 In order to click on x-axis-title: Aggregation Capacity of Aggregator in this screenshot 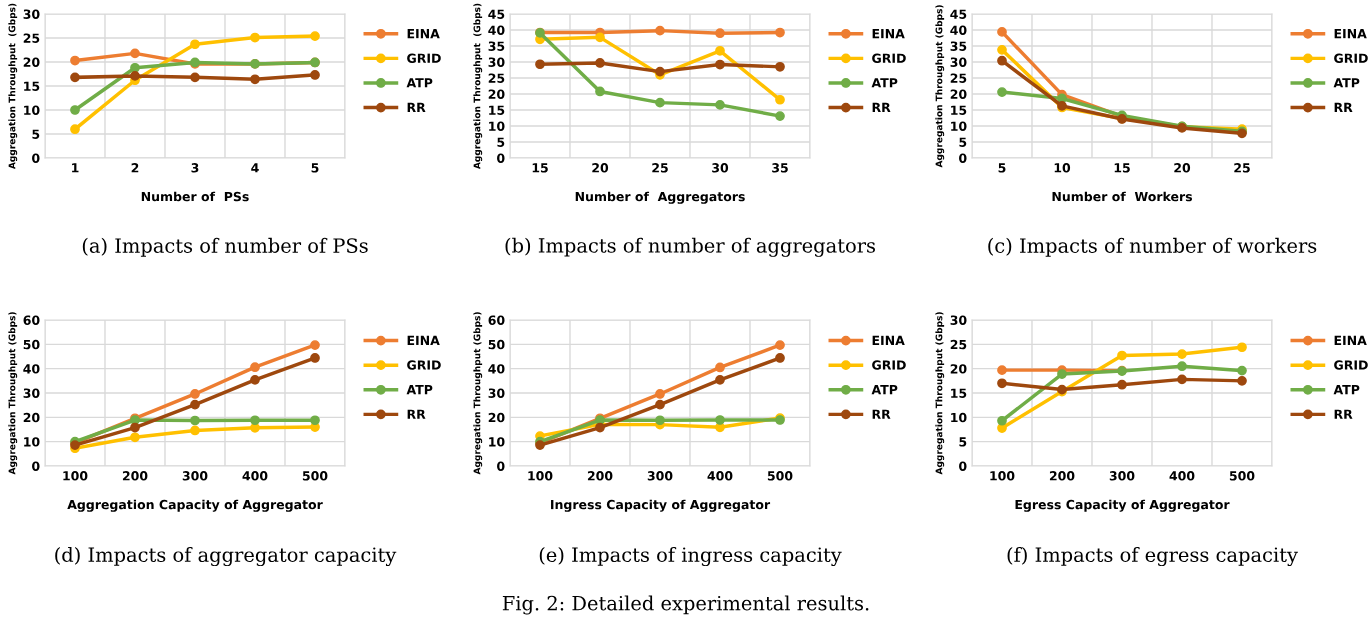, I will do `click(195, 505)`.